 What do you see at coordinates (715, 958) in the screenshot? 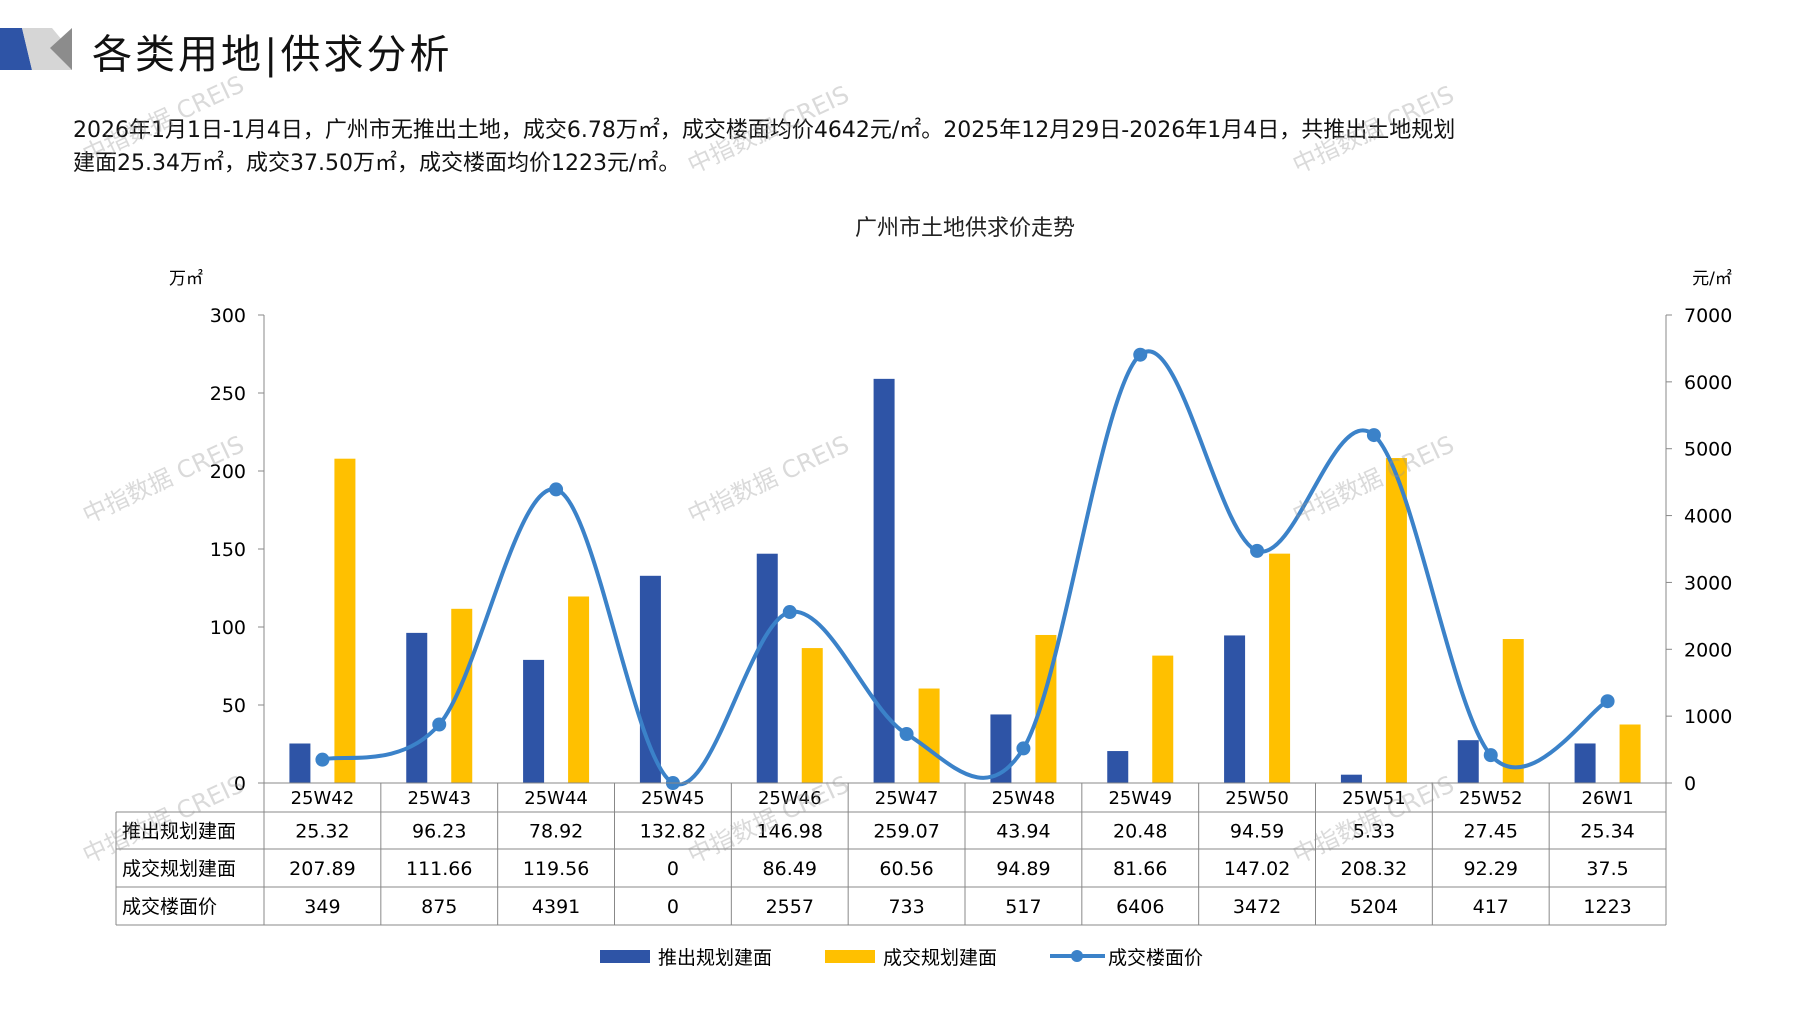
I see `legend-label: 推出规划建面` at bounding box center [715, 958].